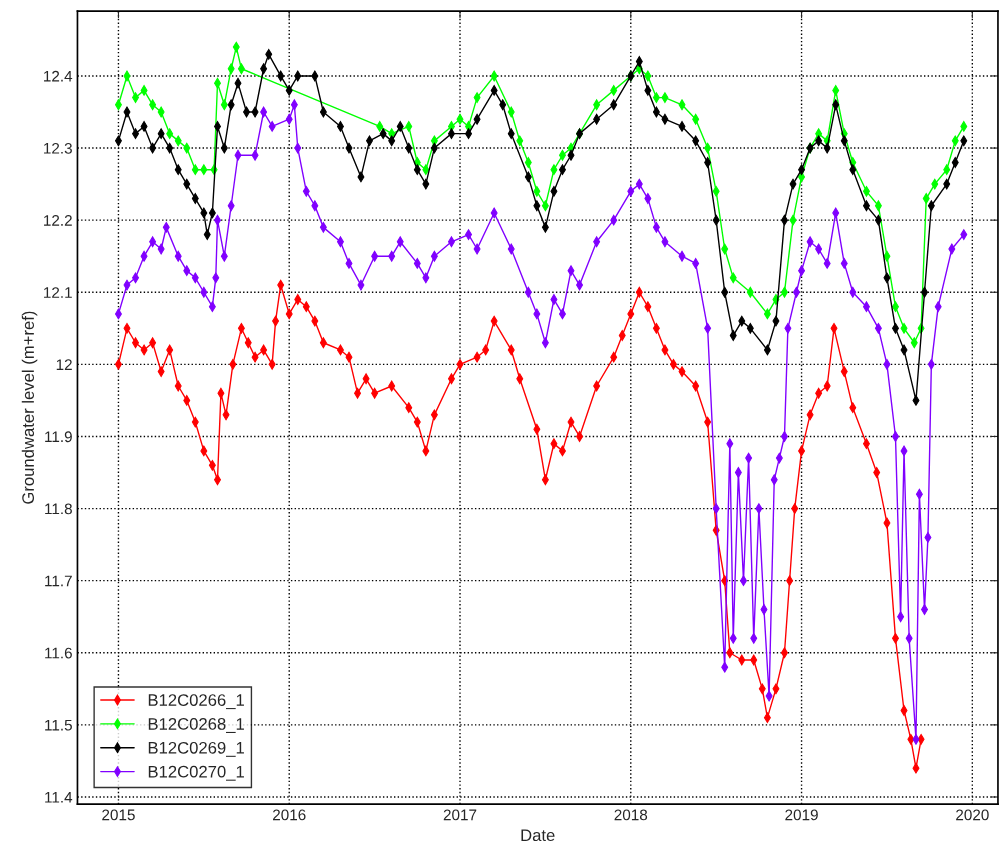  What do you see at coordinates (58, 292) in the screenshot?
I see `y-tick-label: 12.1` at bounding box center [58, 292].